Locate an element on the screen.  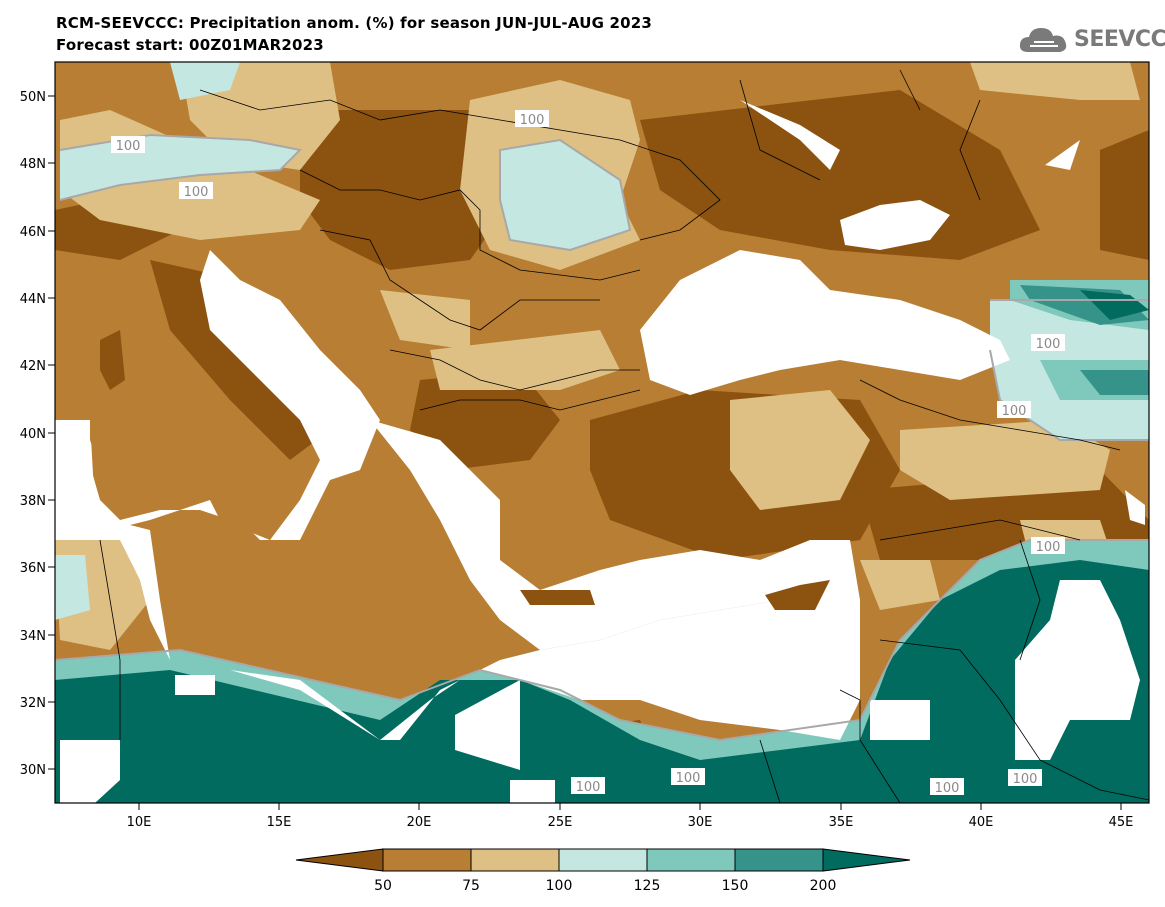
lat-label: 32N is located at coordinates (33, 703).